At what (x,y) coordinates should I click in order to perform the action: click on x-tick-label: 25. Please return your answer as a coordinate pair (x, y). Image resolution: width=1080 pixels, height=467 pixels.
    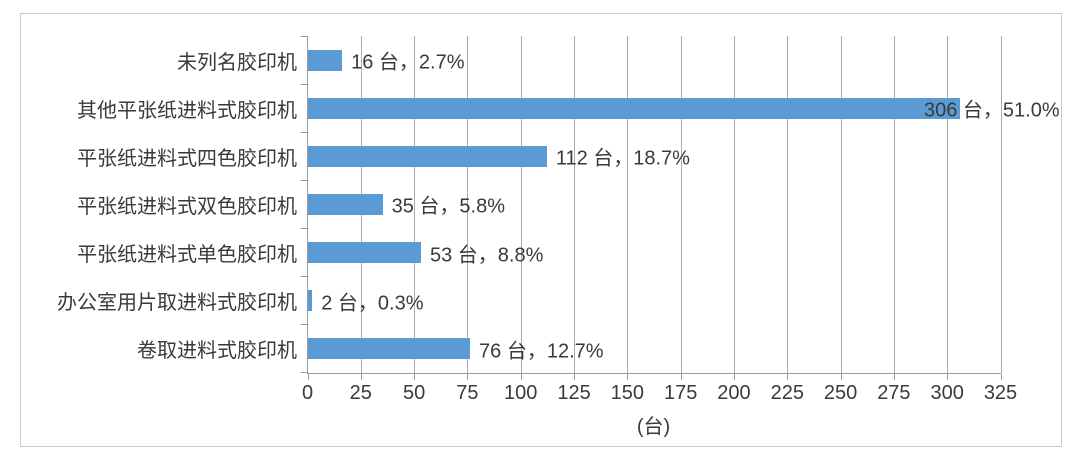
    Looking at the image, I should click on (360, 393).